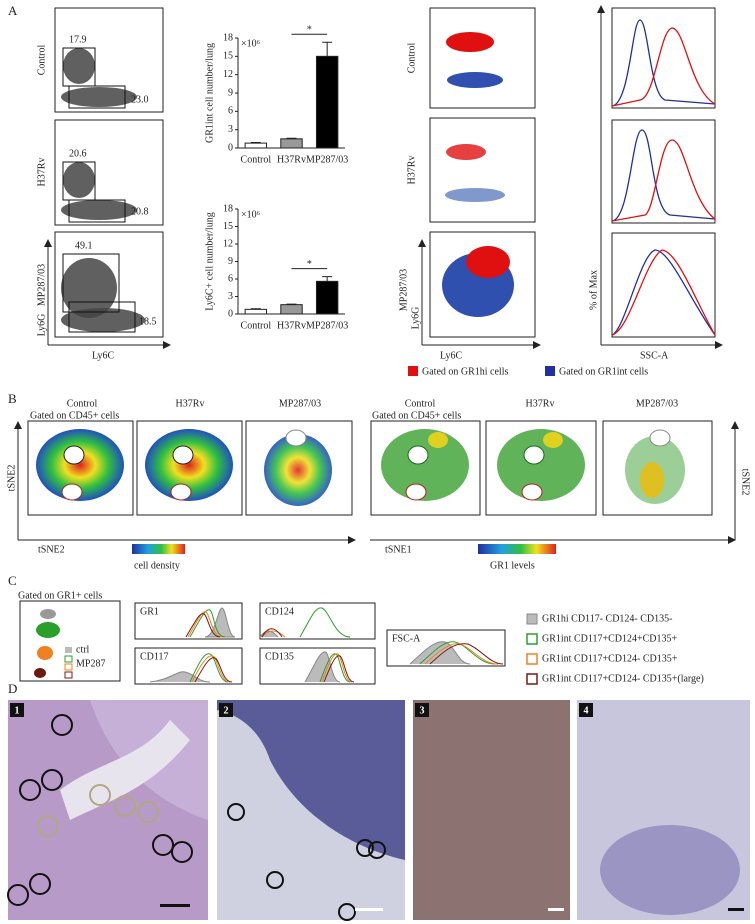 This screenshot has width=755, height=924. What do you see at coordinates (226, 710) in the screenshot?
I see `image-label: 2` at bounding box center [226, 710].